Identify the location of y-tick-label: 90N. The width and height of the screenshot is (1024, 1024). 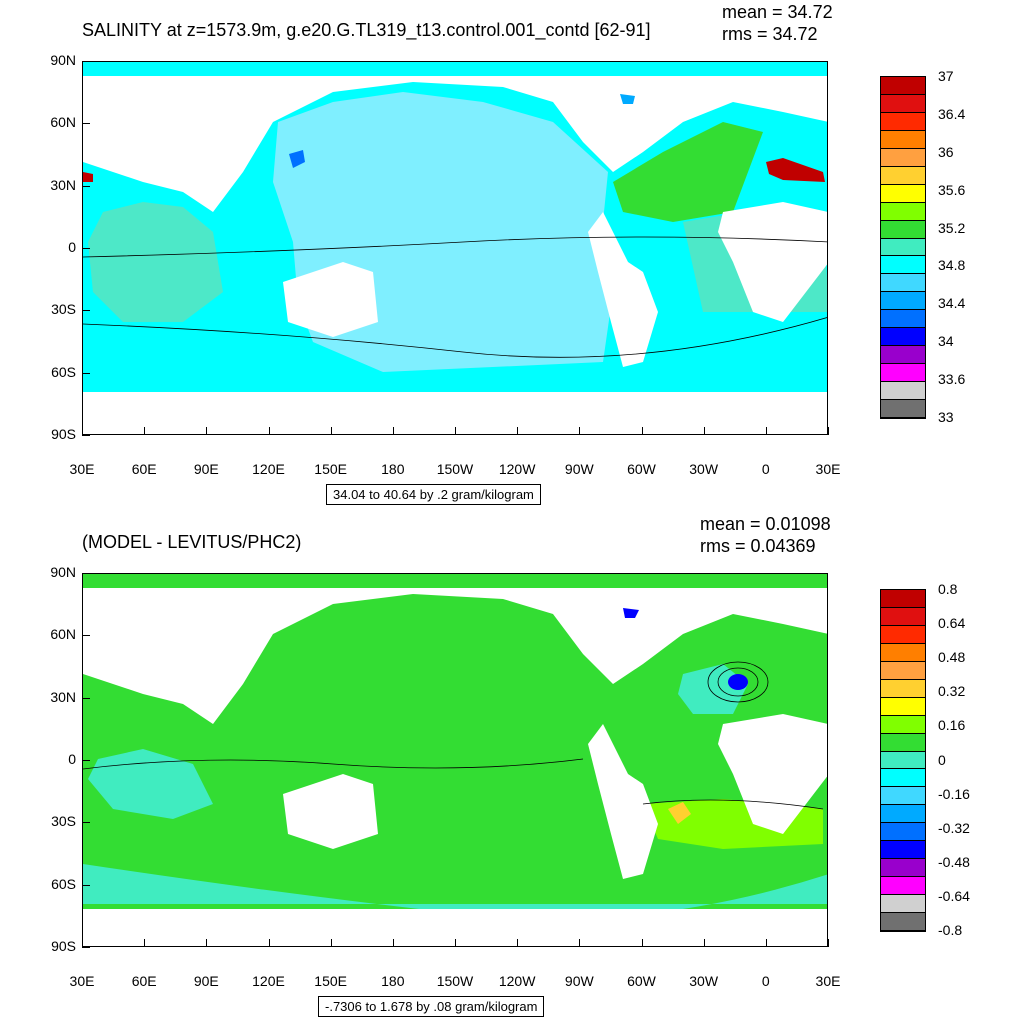
(63, 60).